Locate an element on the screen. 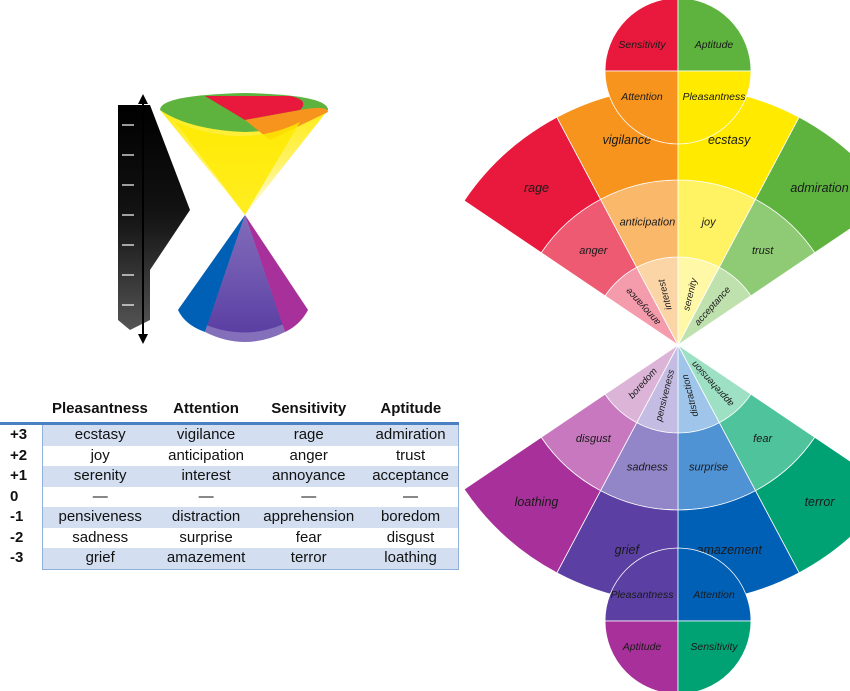  emotion-cone-figure is located at coordinates (223, 218).